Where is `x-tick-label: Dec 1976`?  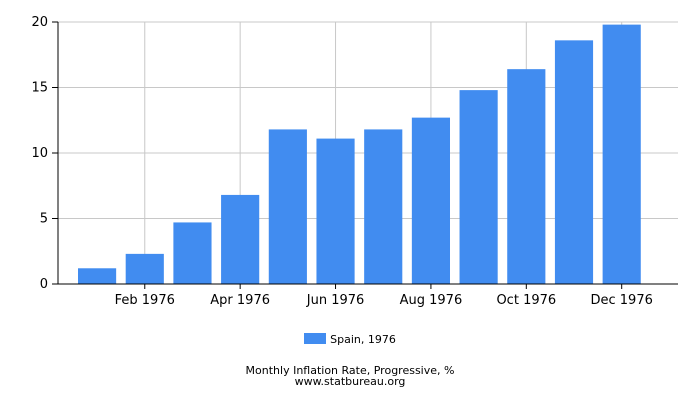 x-tick-label: Dec 1976 is located at coordinates (622, 300).